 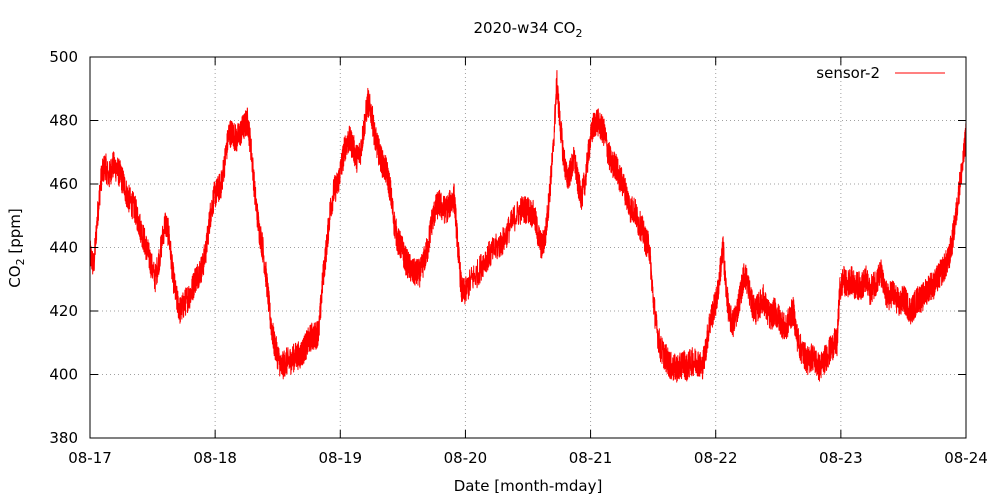 What do you see at coordinates (63, 438) in the screenshot?
I see `y-tick-label: 380` at bounding box center [63, 438].